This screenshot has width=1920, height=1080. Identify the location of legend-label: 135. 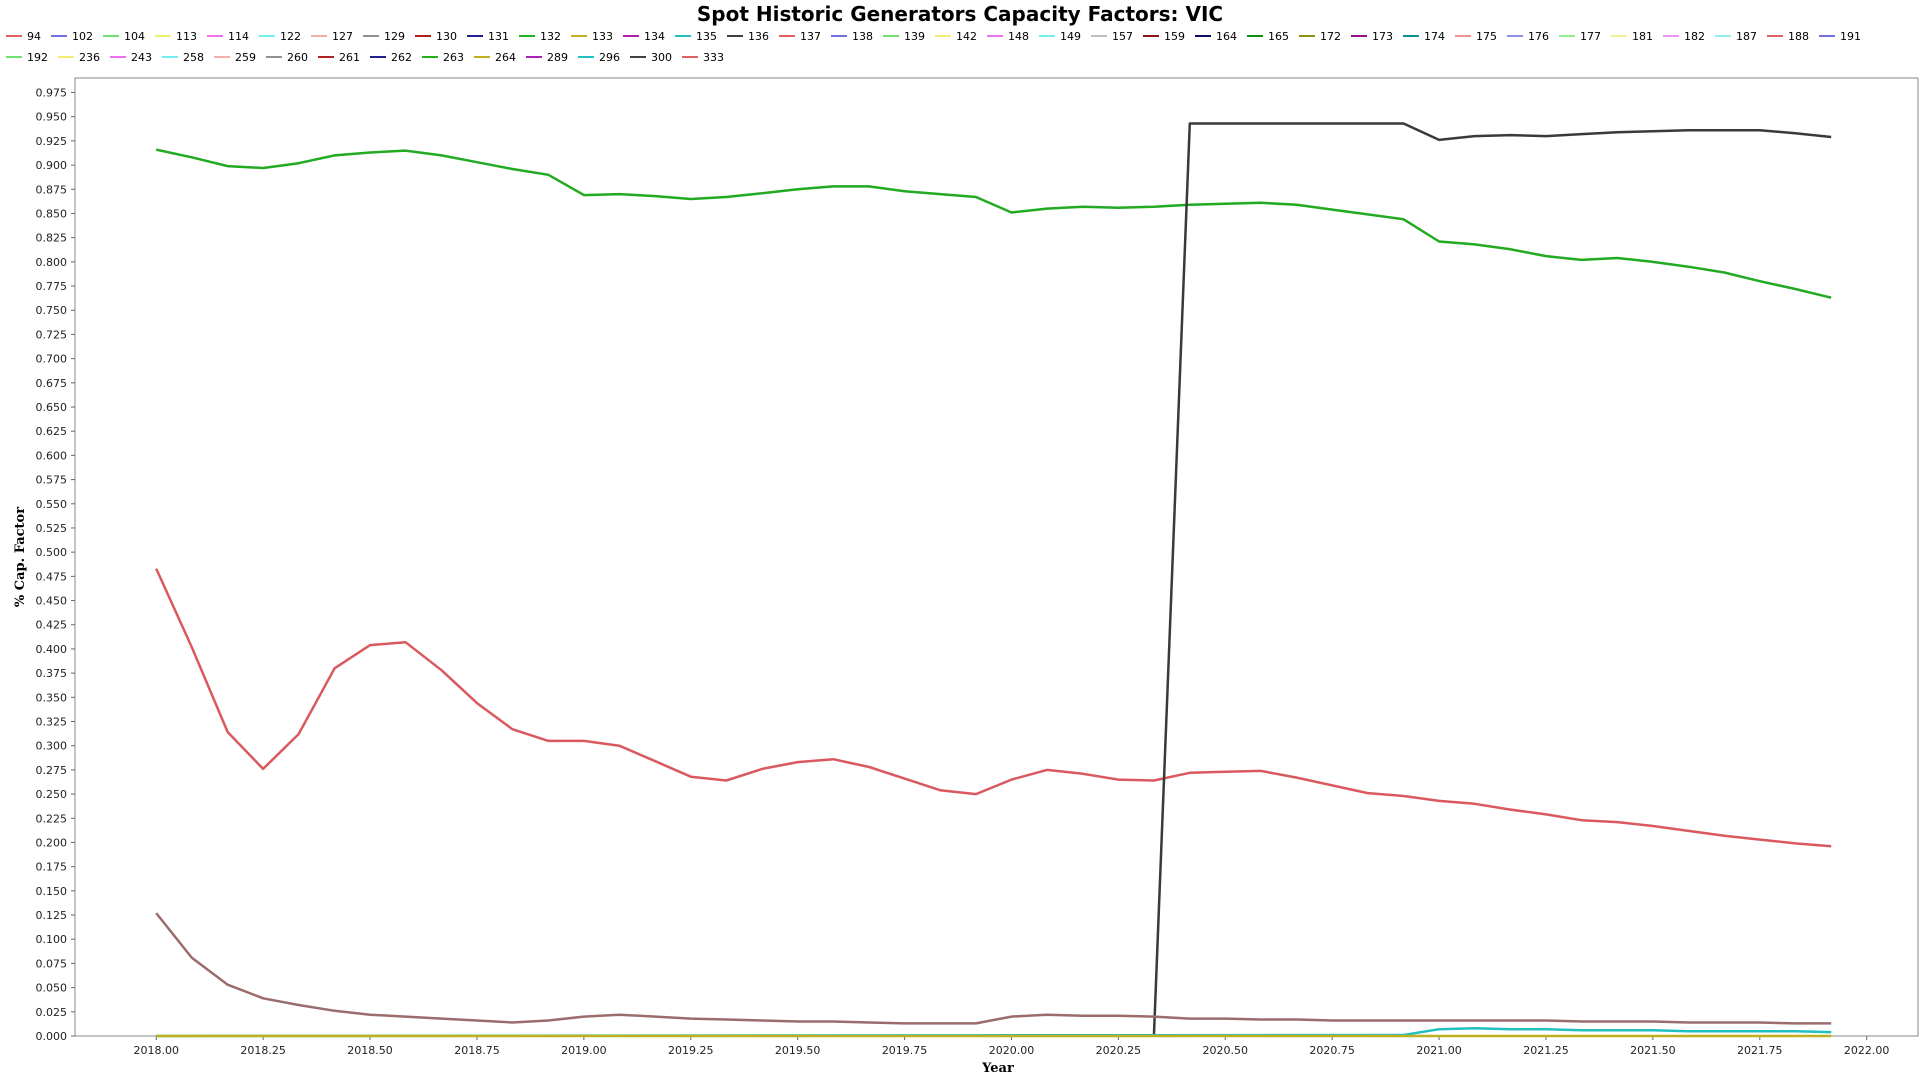
(706, 36).